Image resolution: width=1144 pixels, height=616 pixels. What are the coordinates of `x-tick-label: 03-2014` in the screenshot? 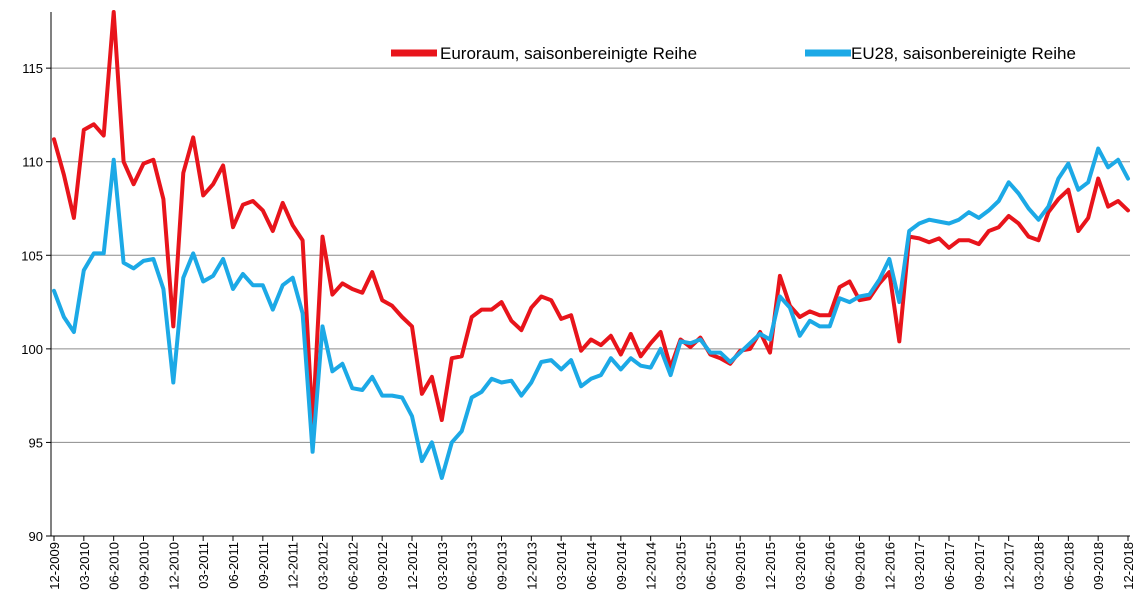 It's located at (561, 566).